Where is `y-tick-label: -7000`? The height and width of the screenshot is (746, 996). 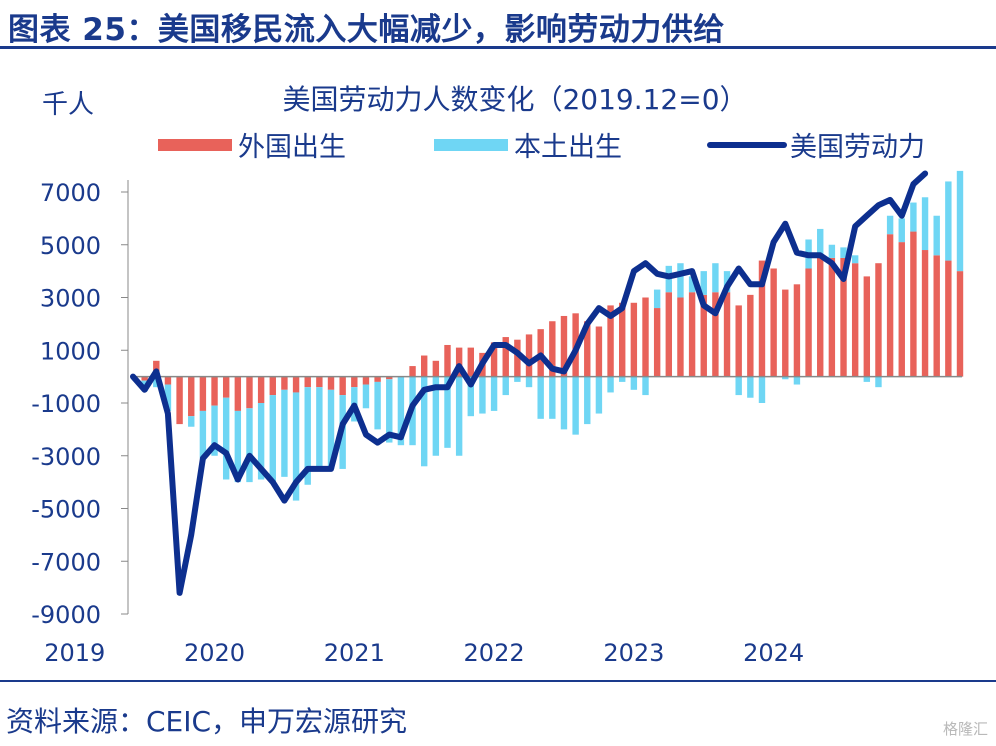 y-tick-label: -7000 is located at coordinates (66, 562).